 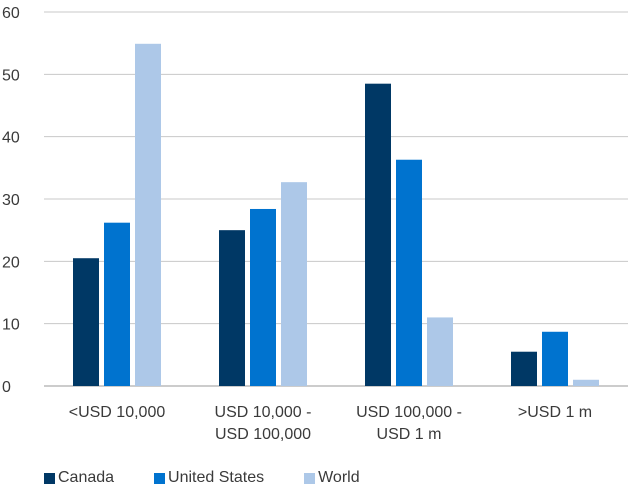 What do you see at coordinates (11, 138) in the screenshot?
I see `y-tick-label: 40` at bounding box center [11, 138].